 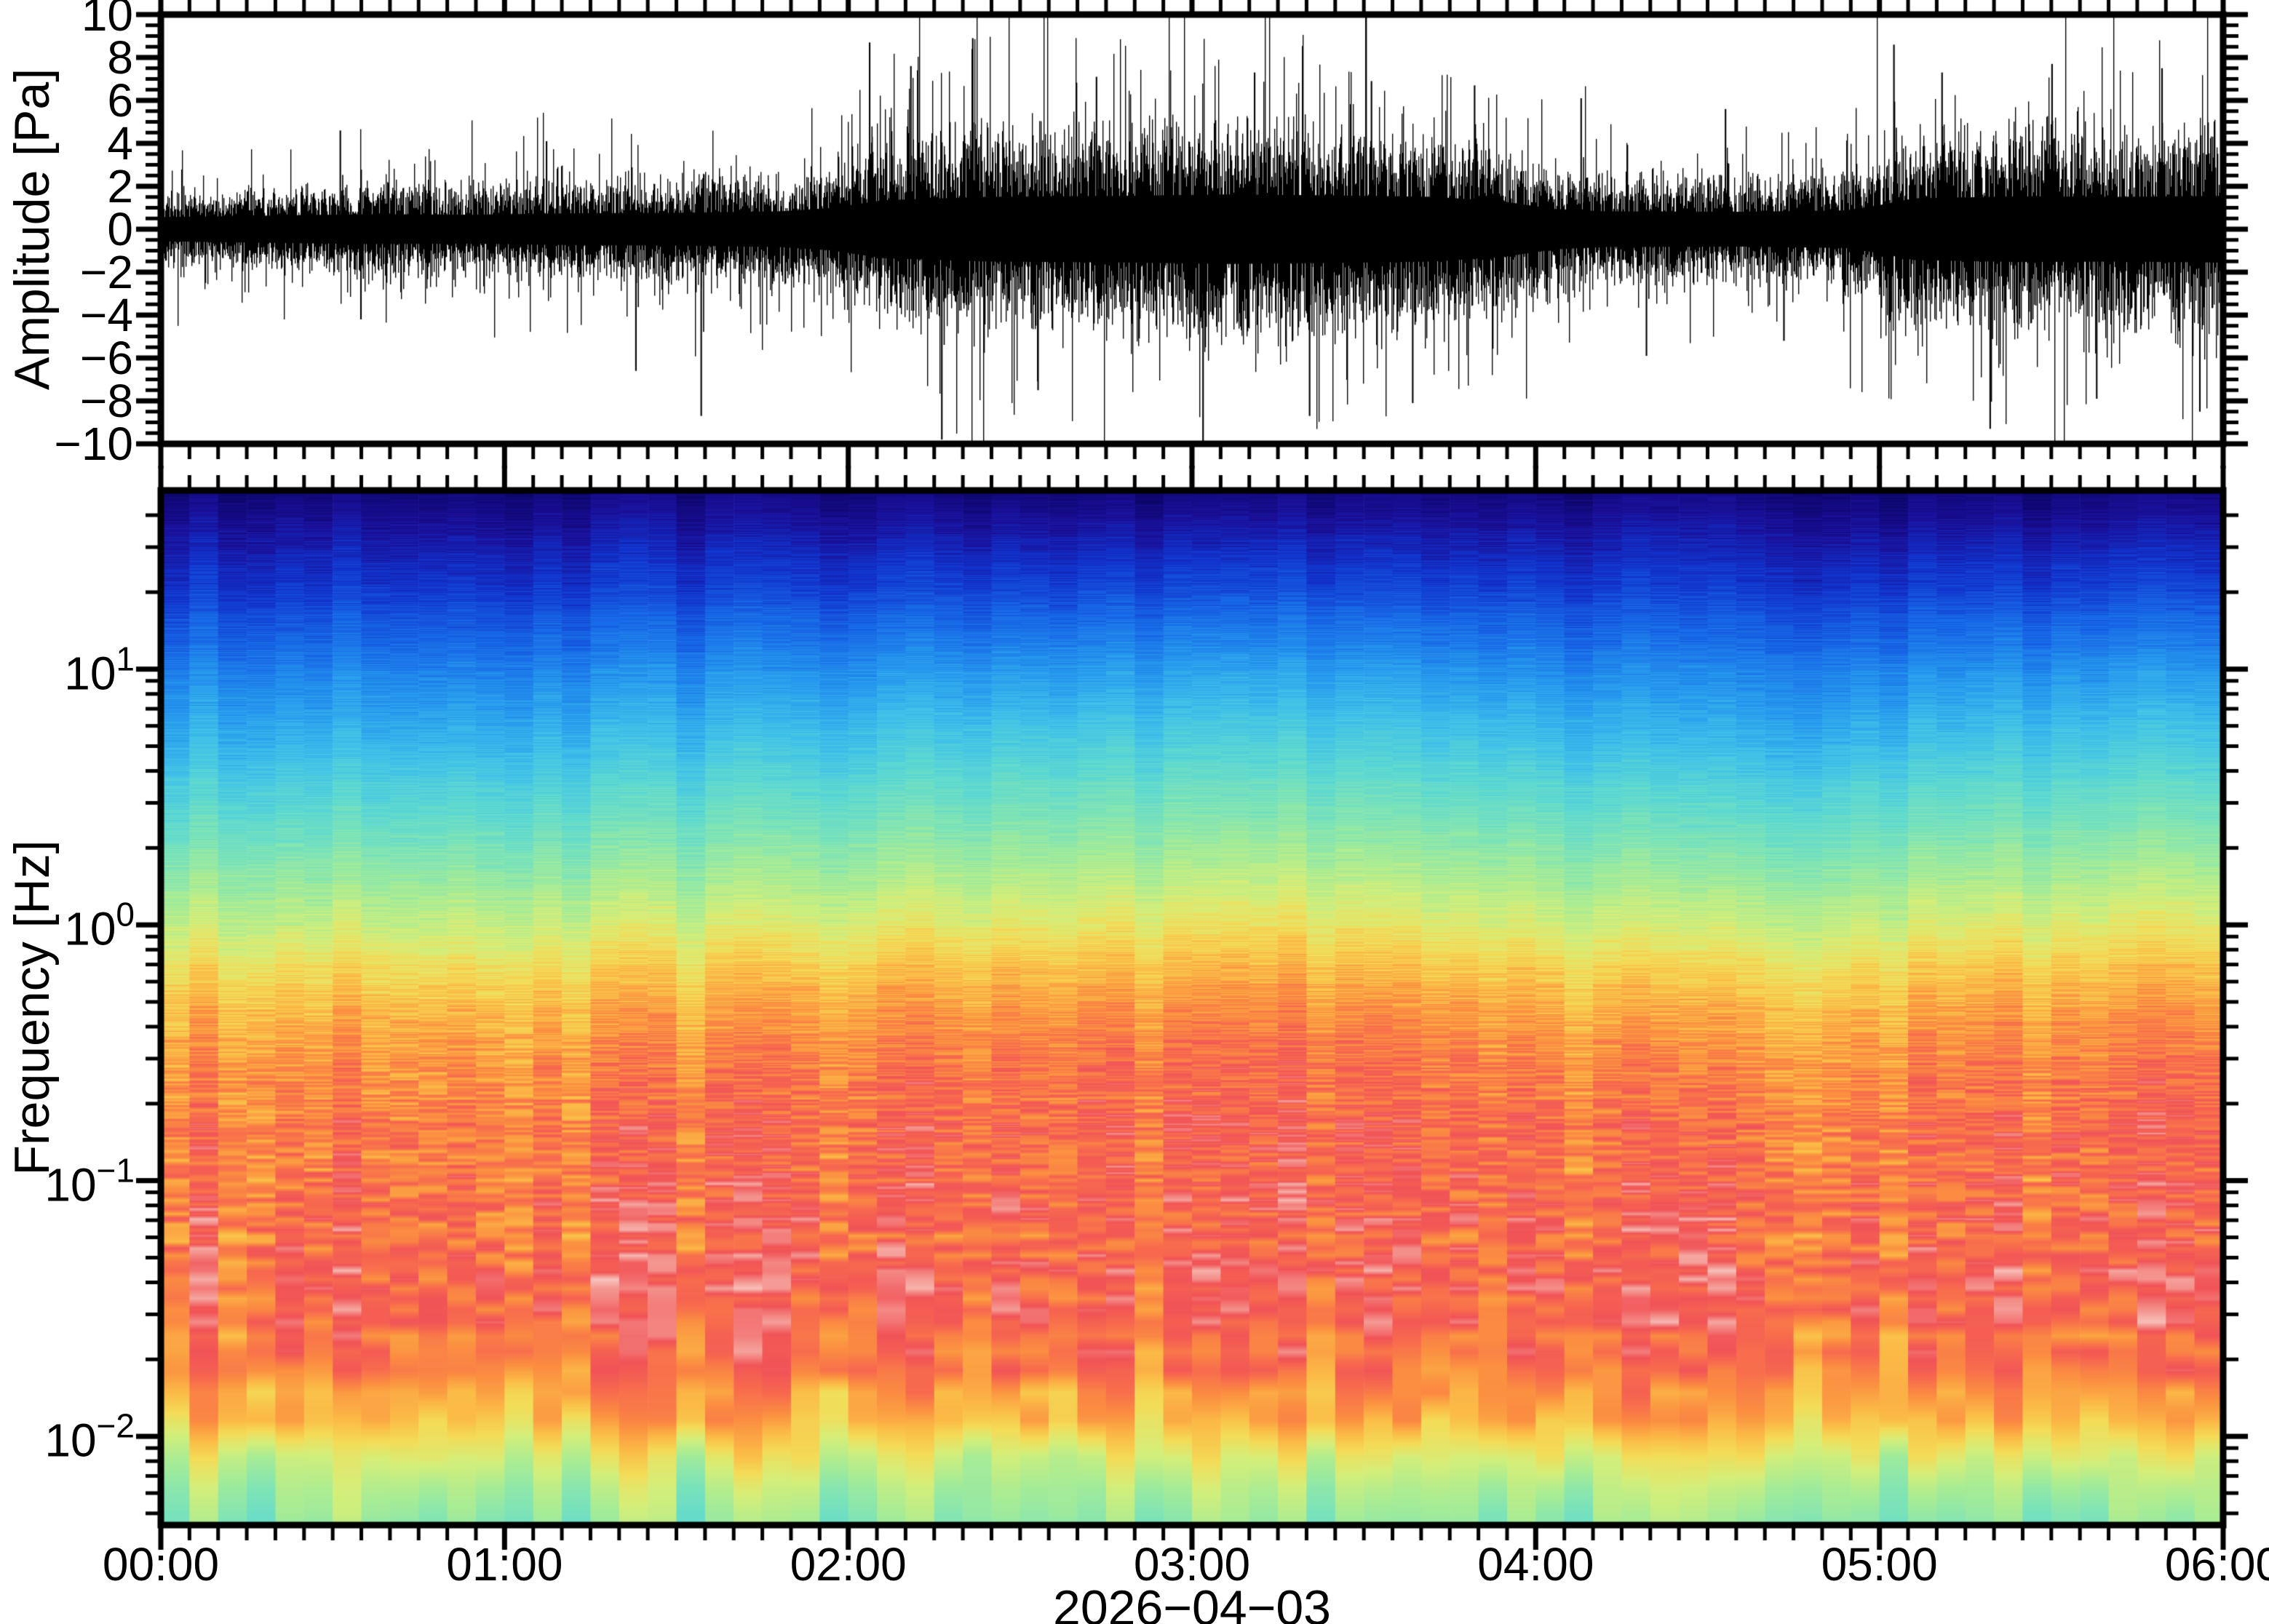 I want to click on frequency-tick-exponent: 1, so click(x=126, y=659).